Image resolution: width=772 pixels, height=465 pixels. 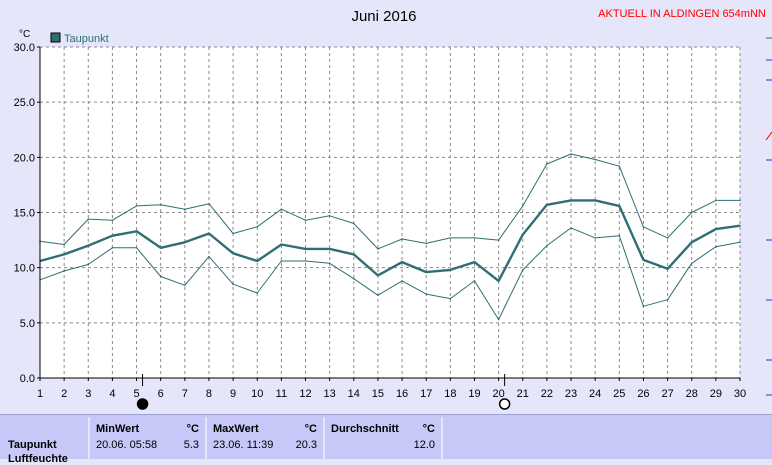 What do you see at coordinates (192, 429) in the screenshot?
I see `min-unit: °C` at bounding box center [192, 429].